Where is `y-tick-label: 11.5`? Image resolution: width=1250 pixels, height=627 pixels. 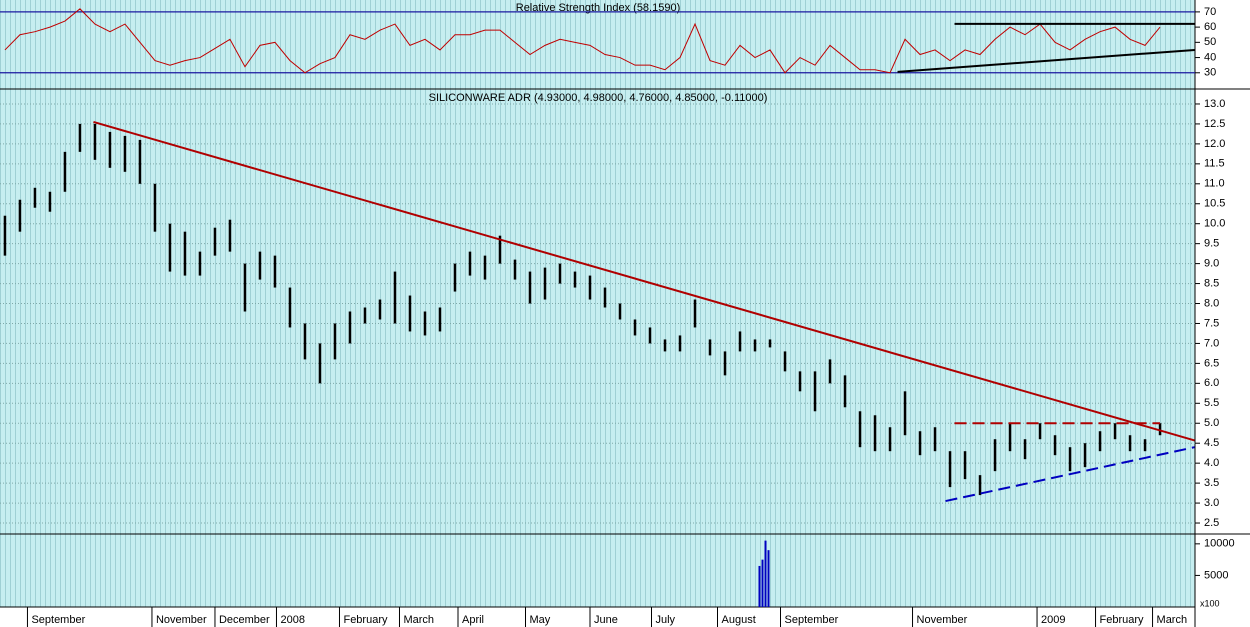
y-tick-label: 11.5 is located at coordinates (1214, 164).